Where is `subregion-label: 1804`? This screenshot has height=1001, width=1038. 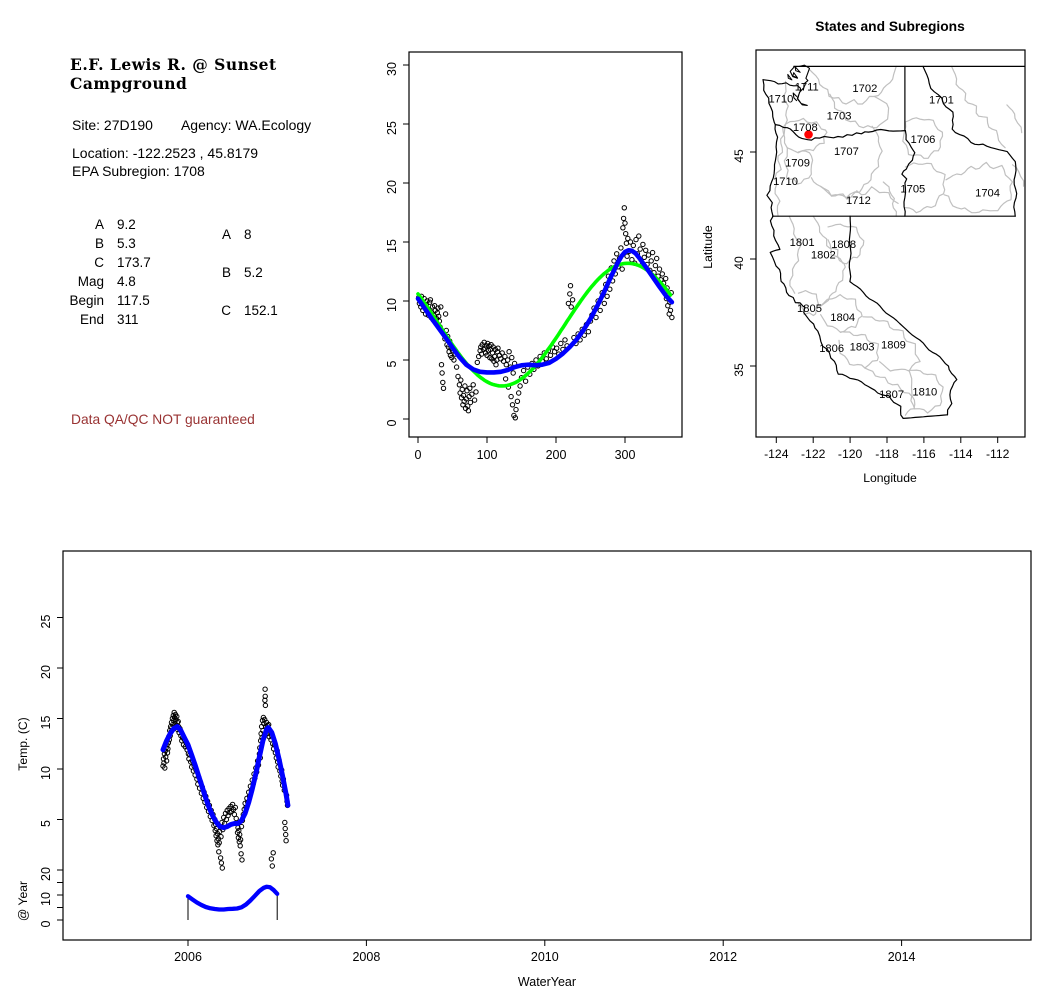 subregion-label: 1804 is located at coordinates (842, 318).